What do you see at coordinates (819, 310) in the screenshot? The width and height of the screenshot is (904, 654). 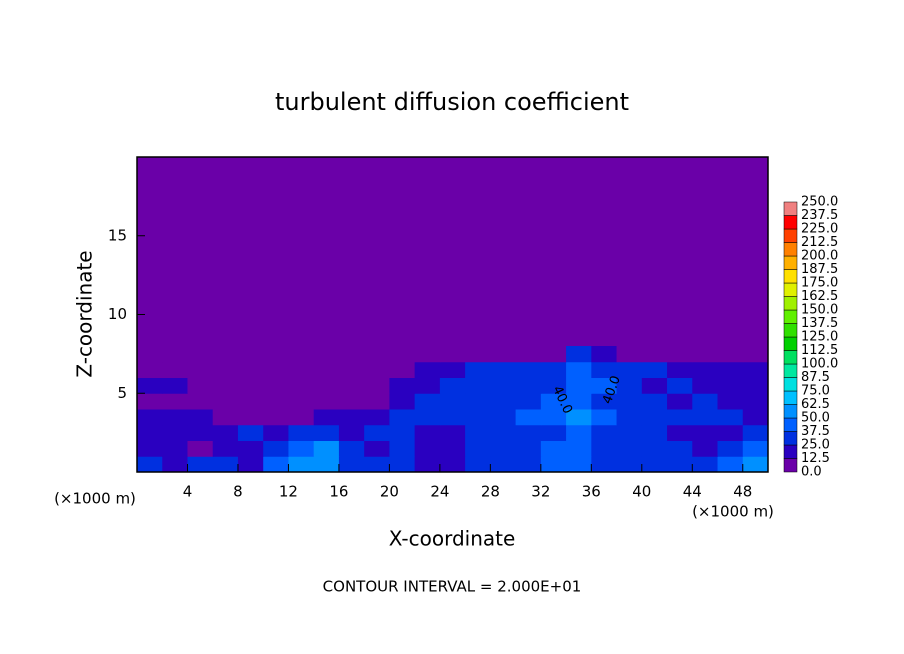 I see `colorbar-label: 150.0` at bounding box center [819, 310].